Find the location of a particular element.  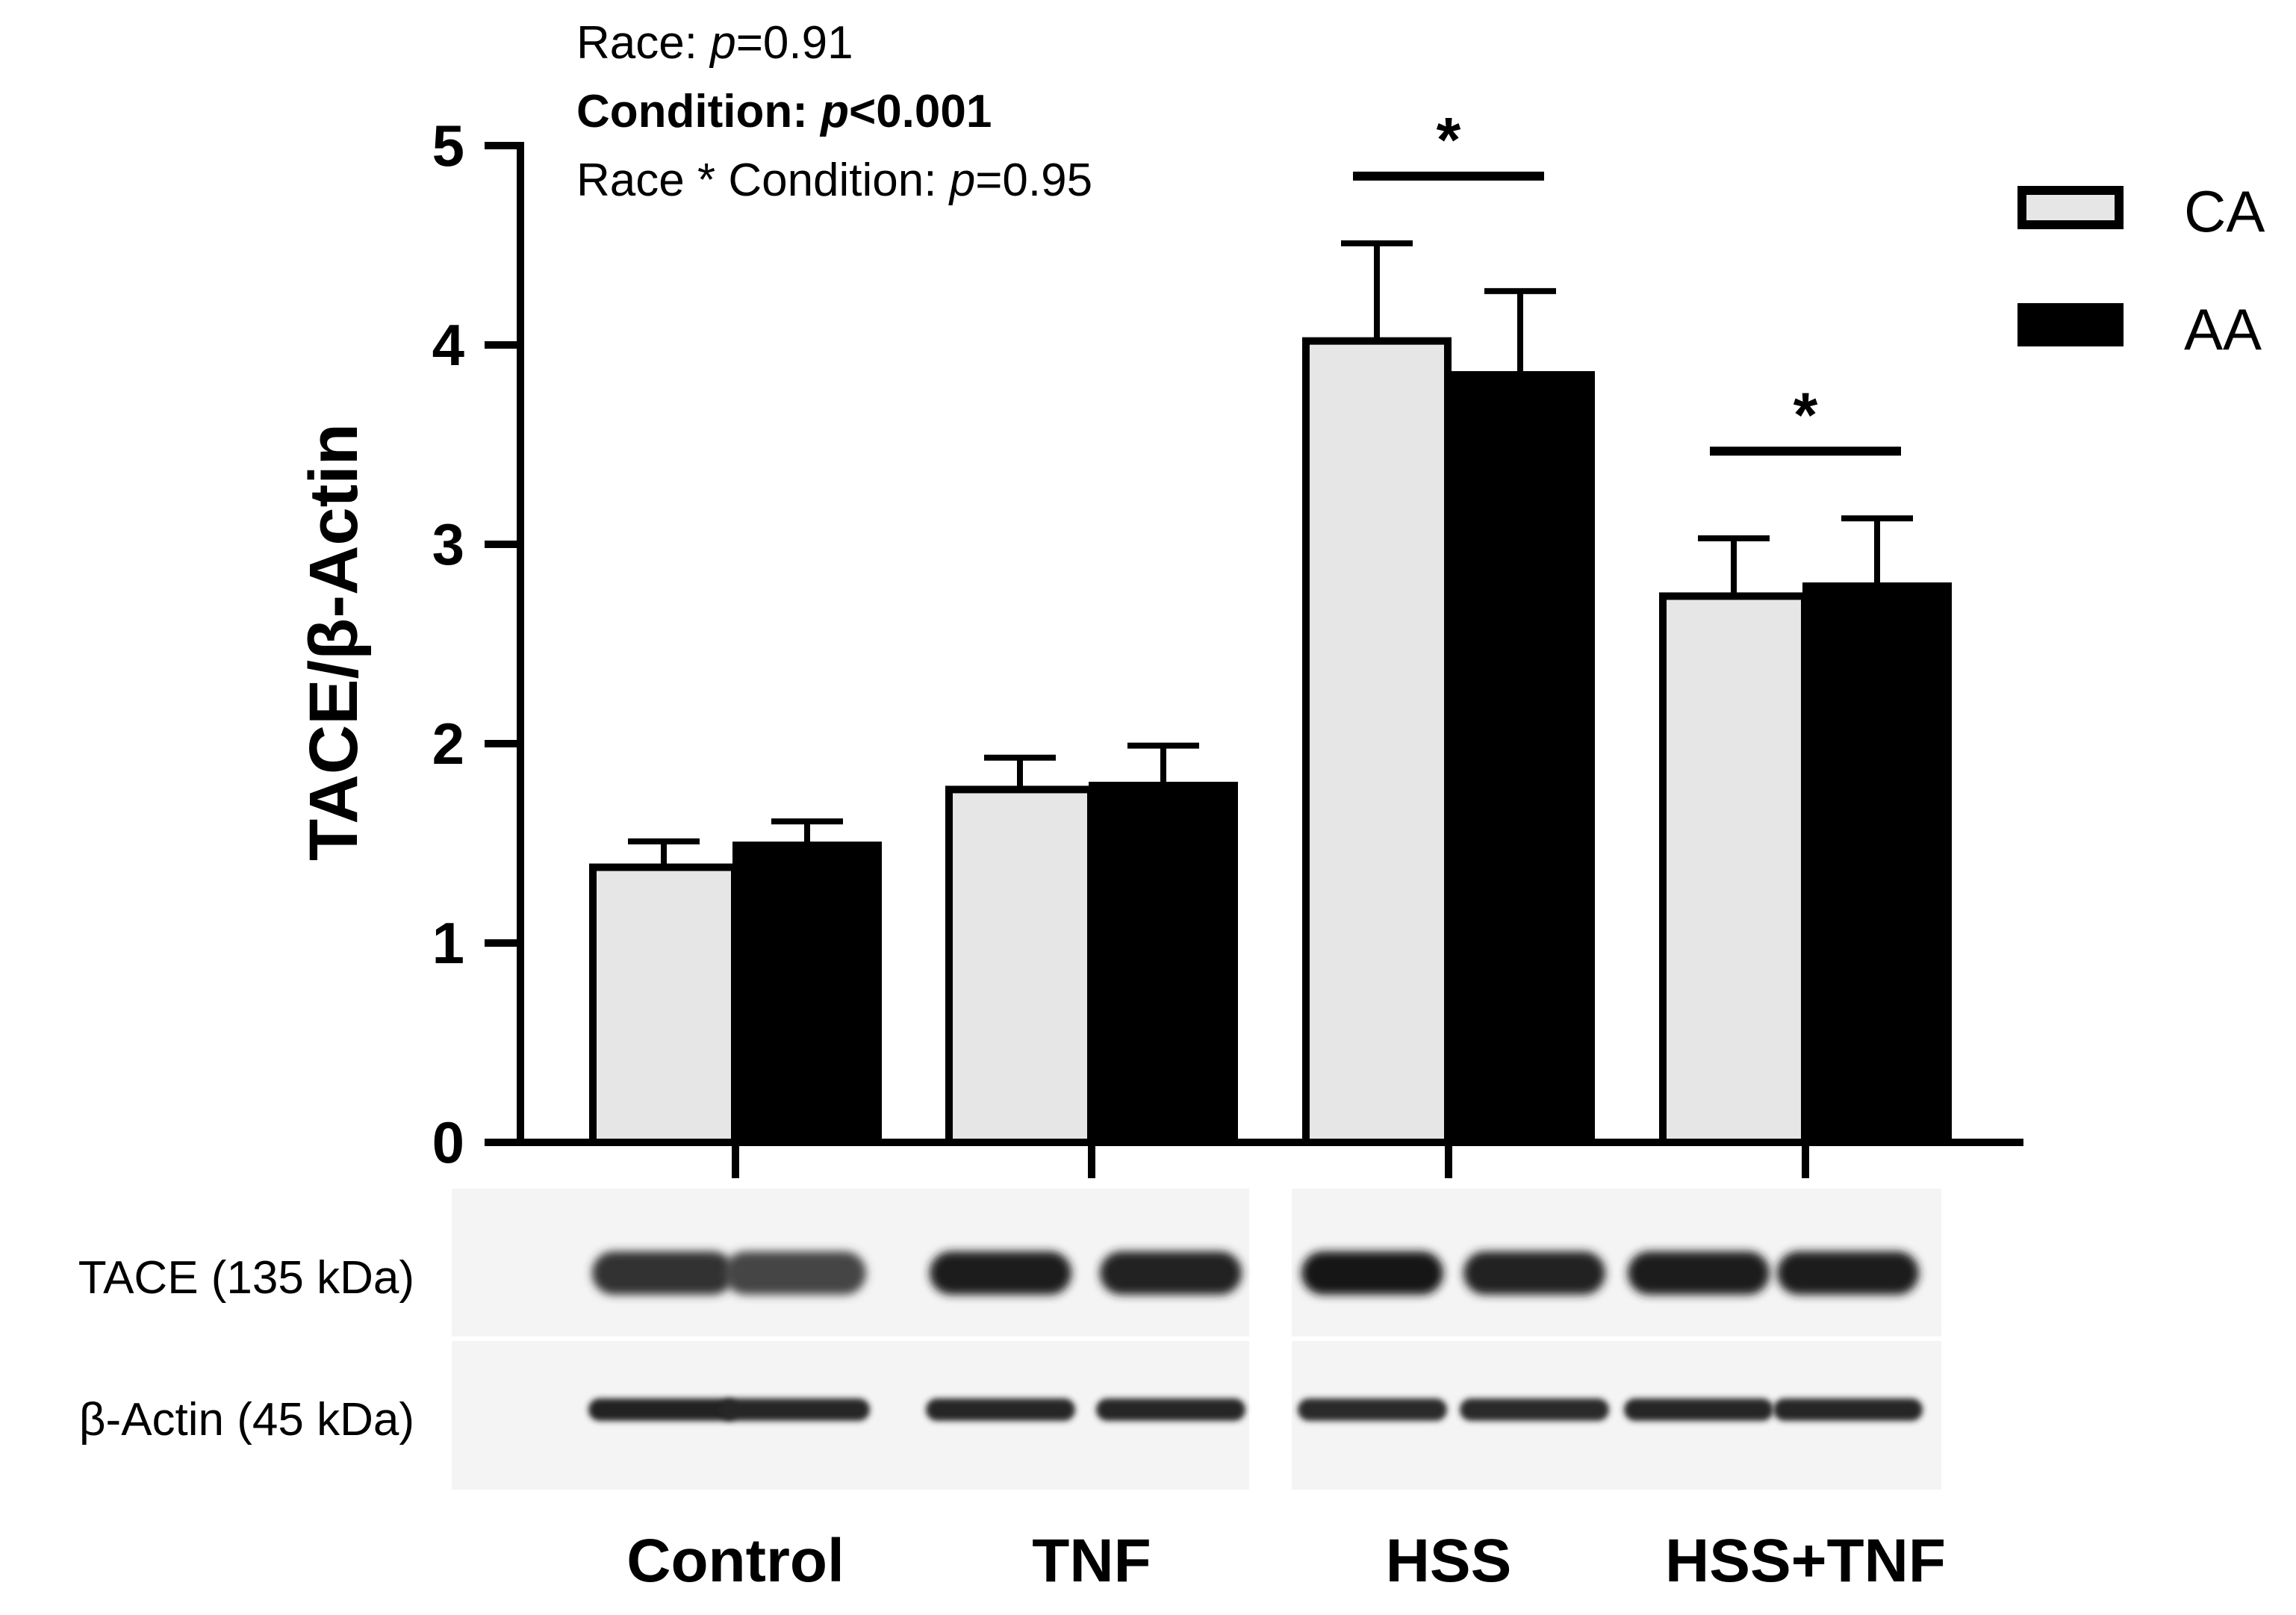

y-axis-title: TACE/β-Actin is located at coordinates (334, 642).